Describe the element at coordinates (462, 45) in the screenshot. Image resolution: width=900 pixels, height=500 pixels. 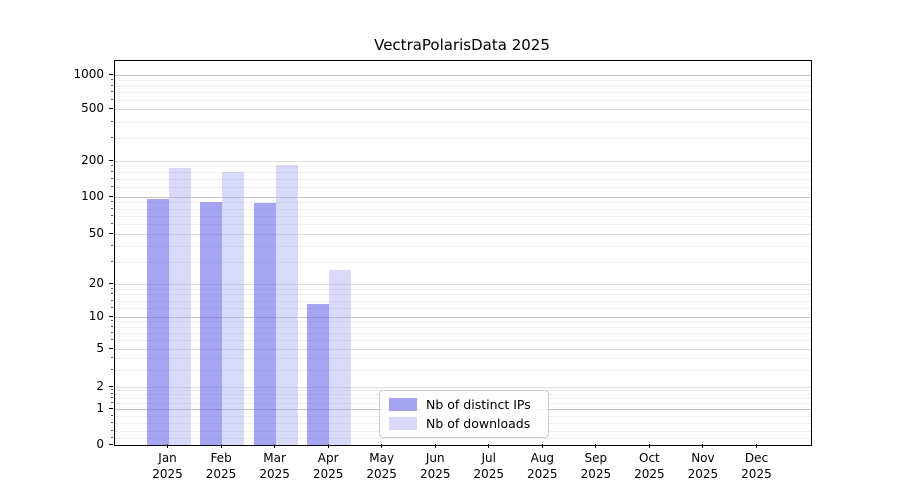
I see `chart-title: VectraPolarisData 2025` at that location.